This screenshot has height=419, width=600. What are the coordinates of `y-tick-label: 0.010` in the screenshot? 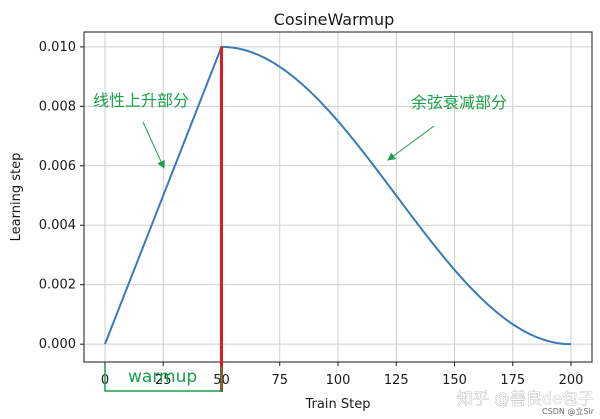 It's located at (57, 47).